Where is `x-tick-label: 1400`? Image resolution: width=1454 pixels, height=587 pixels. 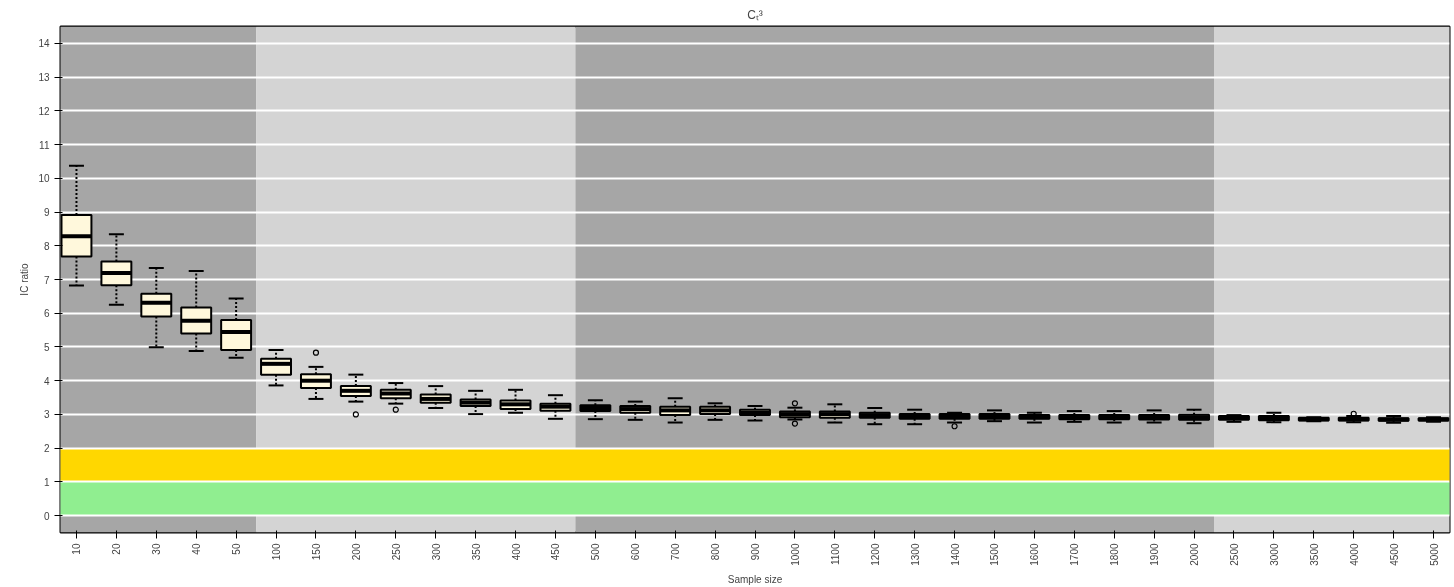
x-tick-label: 1400 is located at coordinates (955, 554).